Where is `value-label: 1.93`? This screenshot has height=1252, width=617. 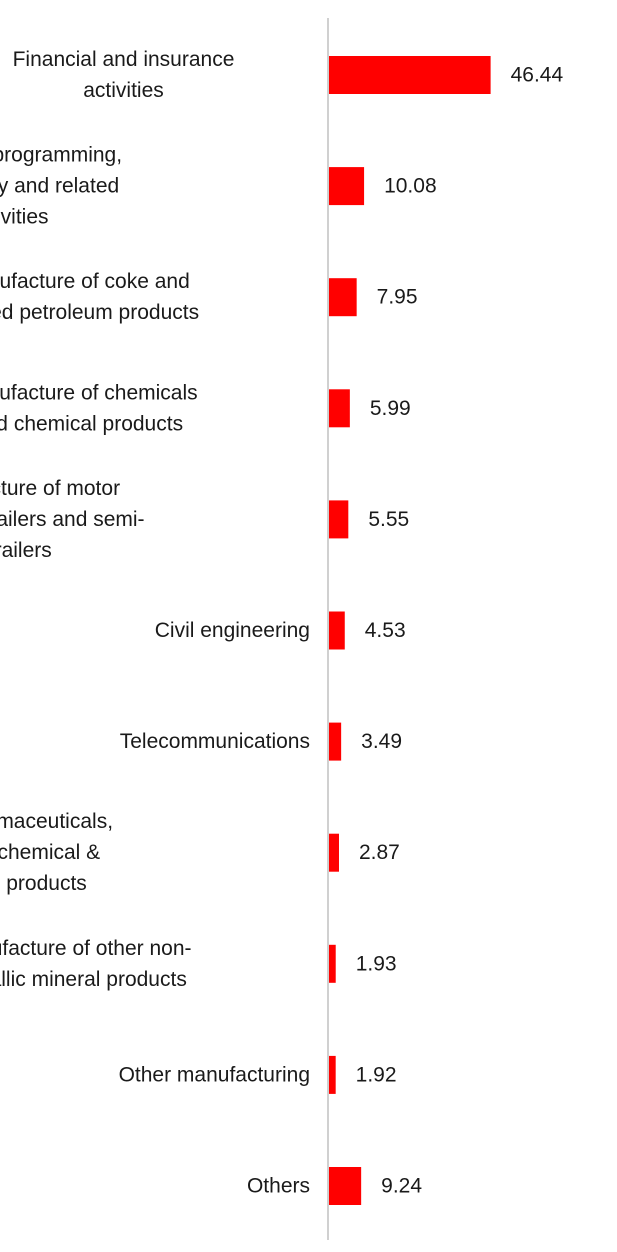
value-label: 1.93 is located at coordinates (376, 963).